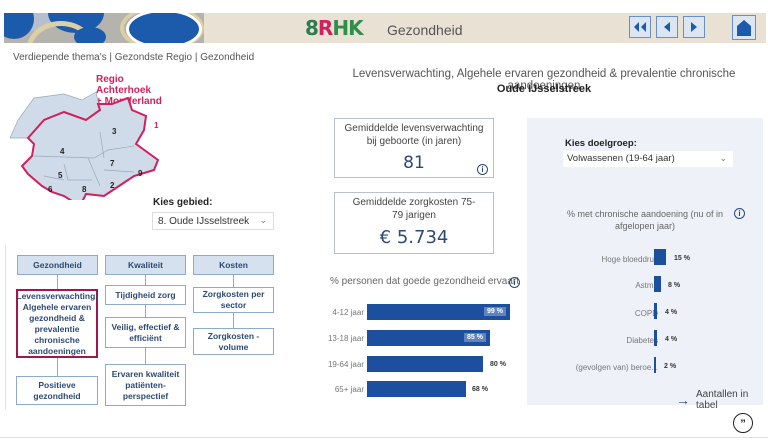 Image resolution: width=768 pixels, height=440 pixels. What do you see at coordinates (233, 265) in the screenshot?
I see `tab-kosten: Kosten` at bounding box center [233, 265].